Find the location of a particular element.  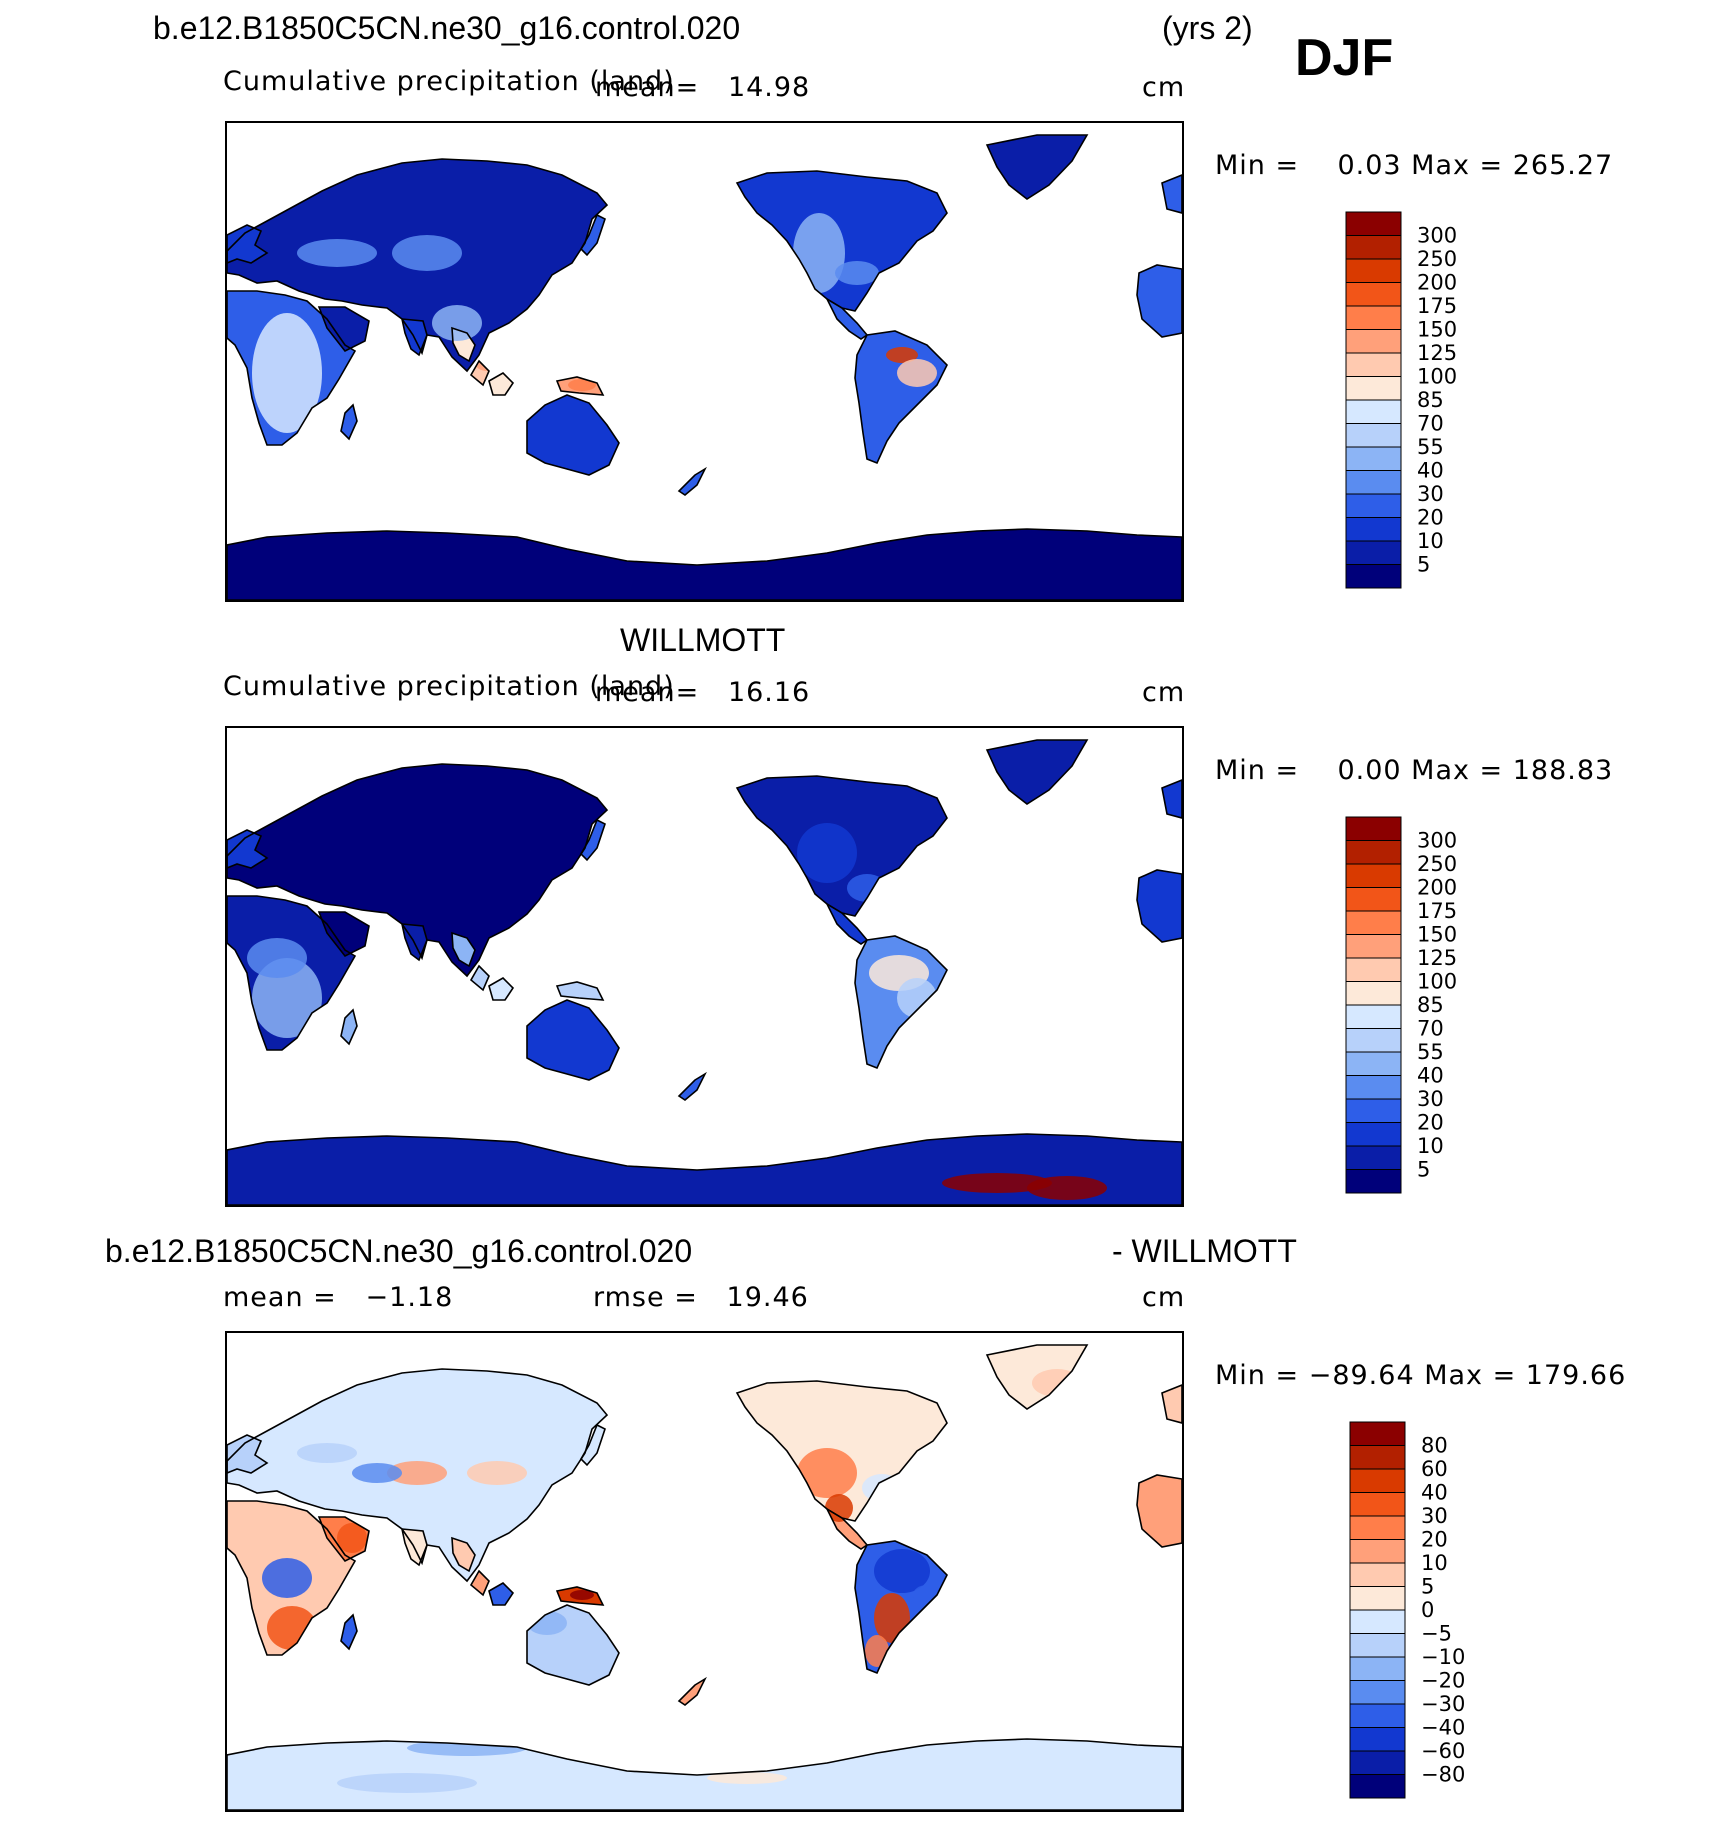

colorbar-tick-label: −10 is located at coordinates (1443, 1657).